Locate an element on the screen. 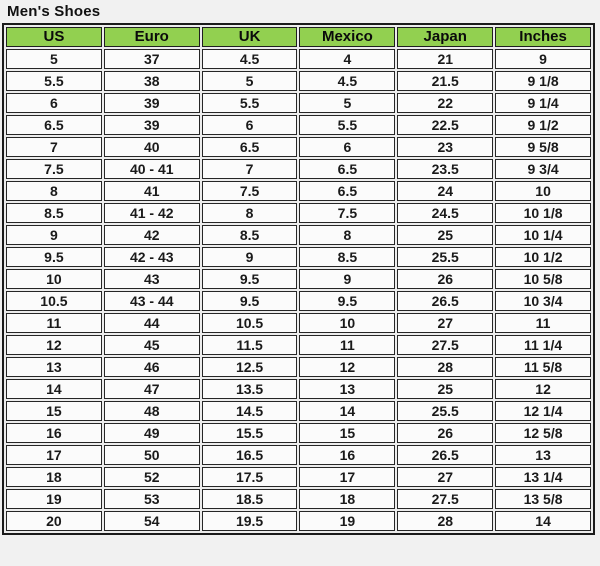 The width and height of the screenshot is (600, 566). table-cell: 10 1/2 is located at coordinates (543, 257).